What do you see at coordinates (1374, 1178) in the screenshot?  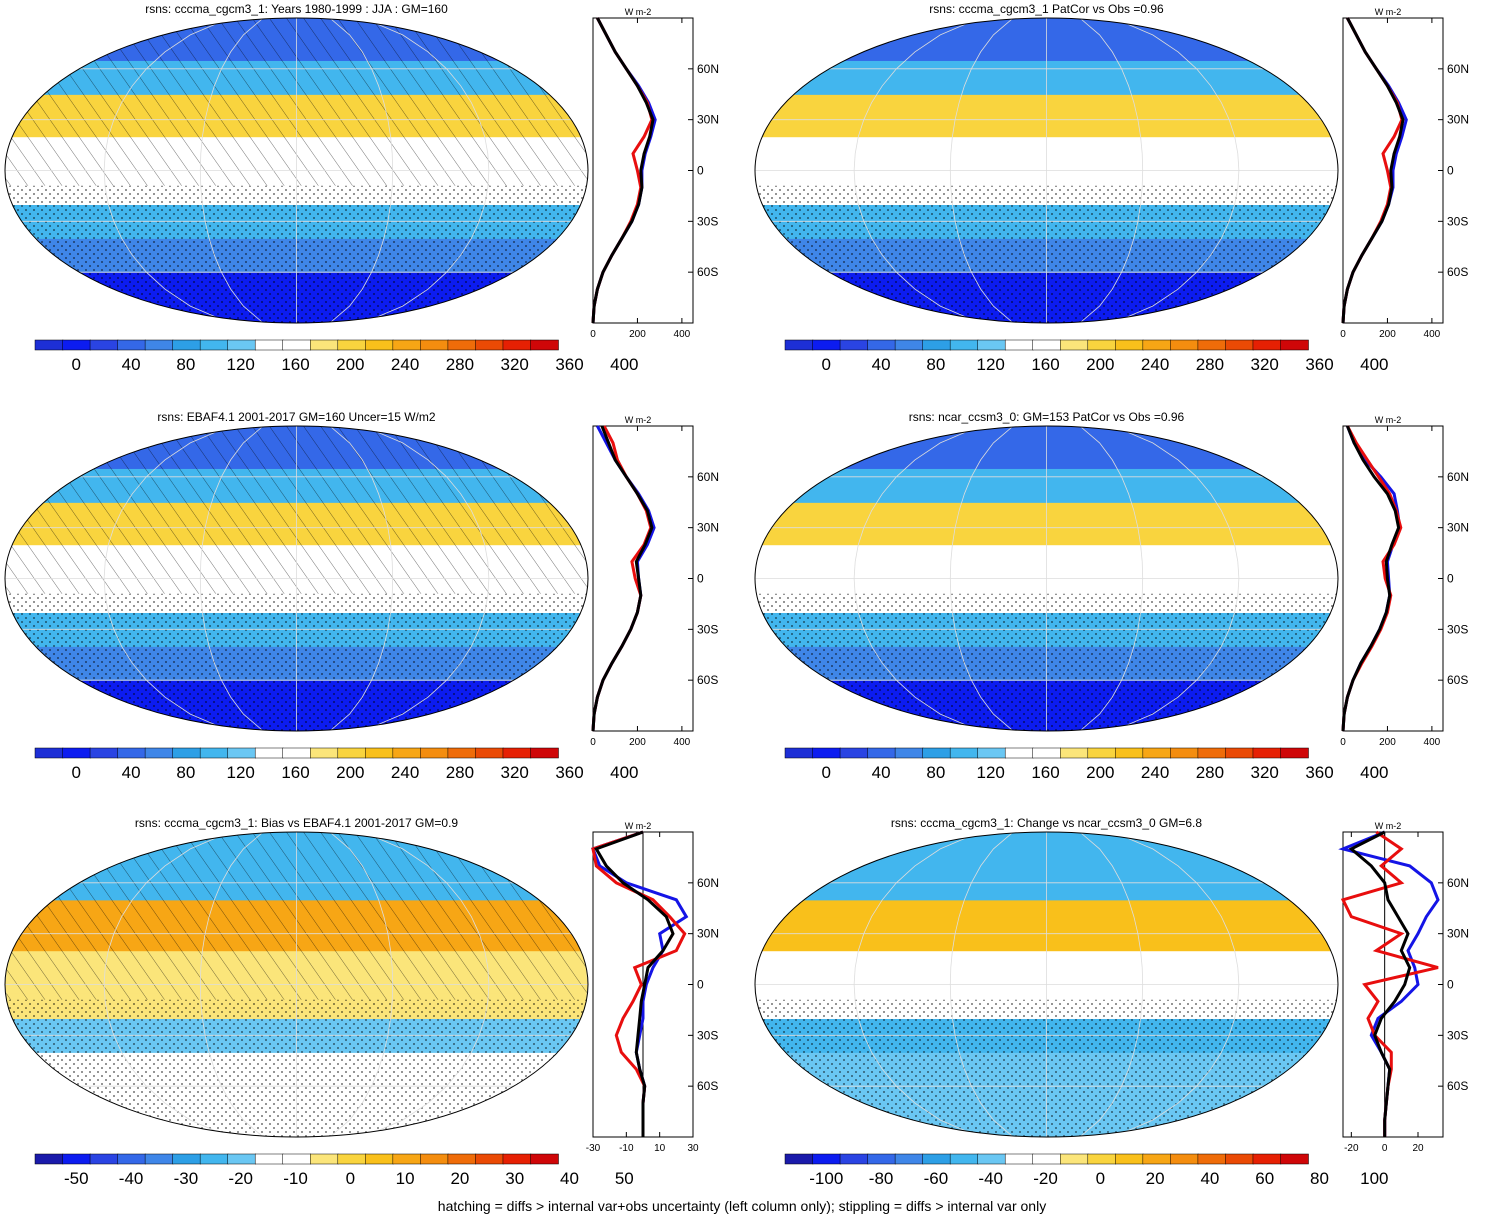 I see `colorbar-tick-label: 100` at bounding box center [1374, 1178].